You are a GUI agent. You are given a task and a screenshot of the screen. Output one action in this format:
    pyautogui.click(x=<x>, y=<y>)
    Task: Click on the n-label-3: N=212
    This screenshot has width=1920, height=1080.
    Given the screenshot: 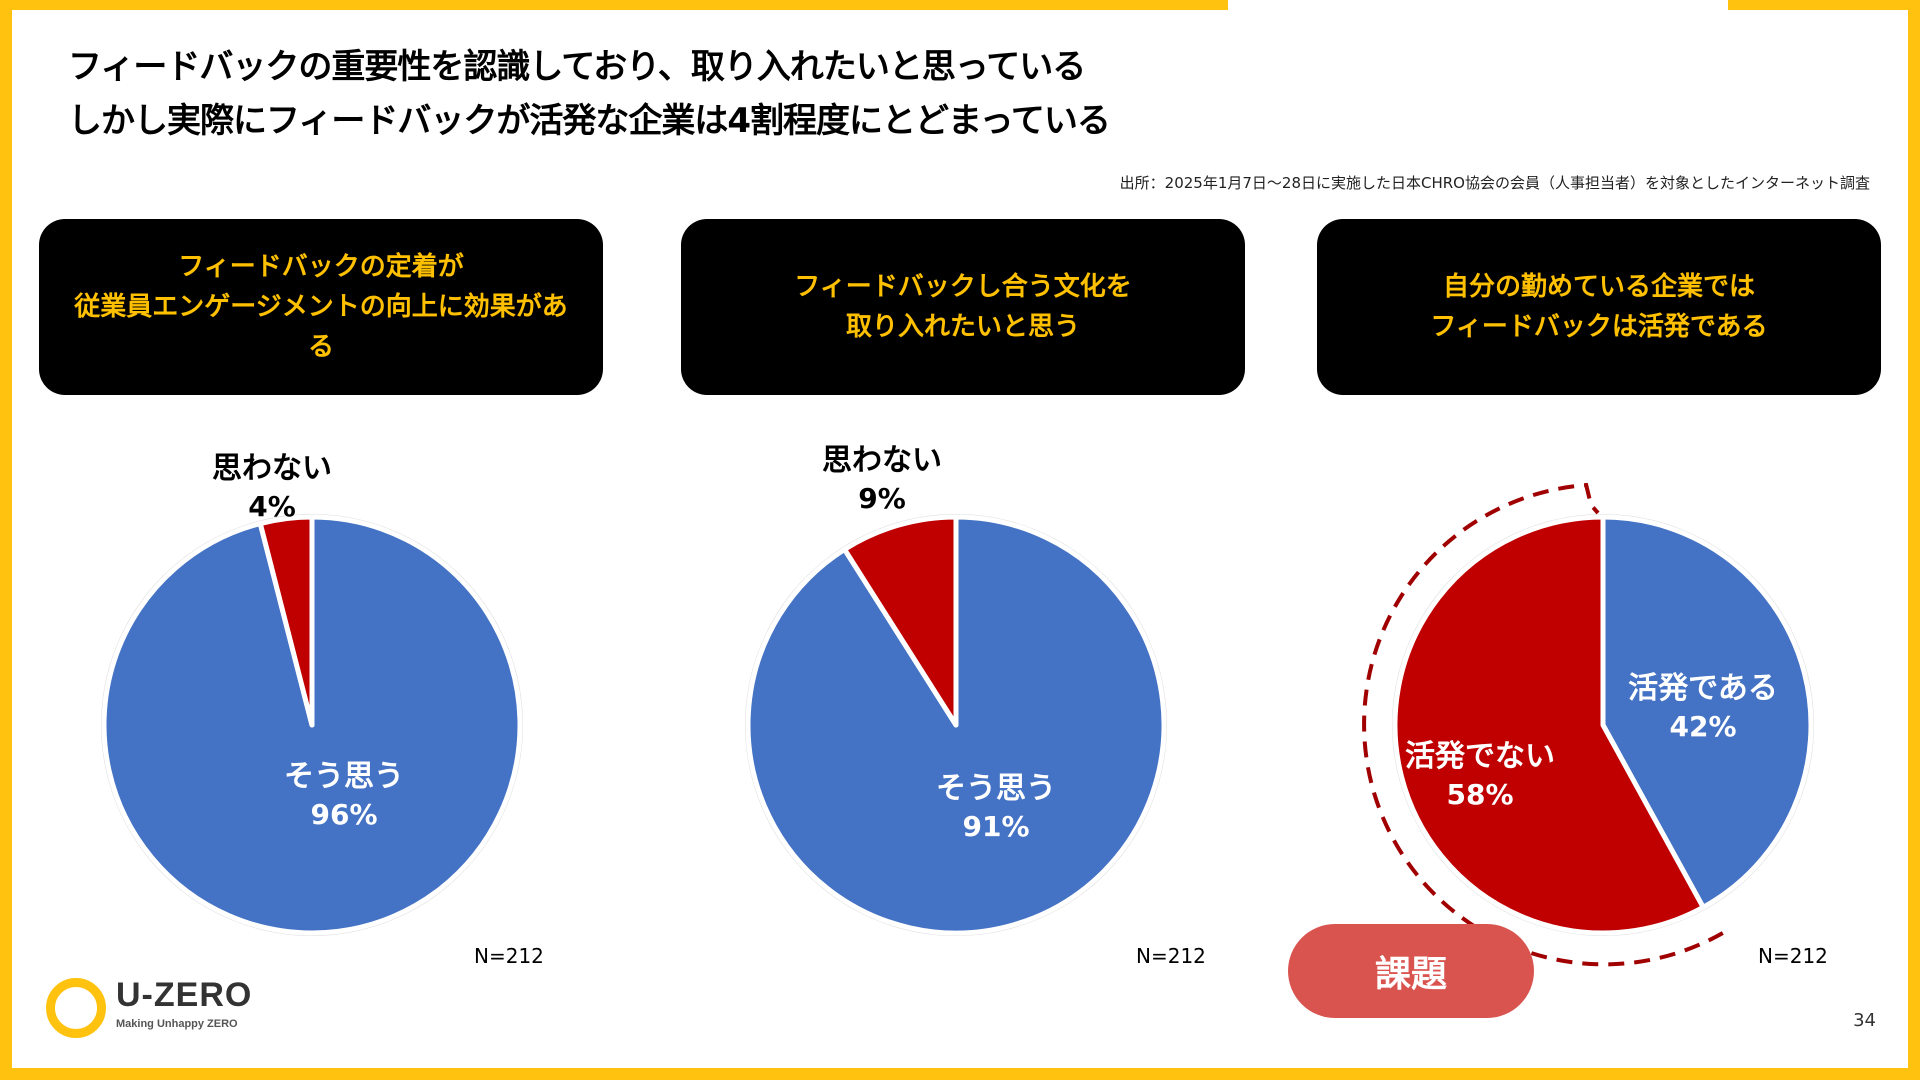 What is the action you would take?
    pyautogui.click(x=1793, y=956)
    